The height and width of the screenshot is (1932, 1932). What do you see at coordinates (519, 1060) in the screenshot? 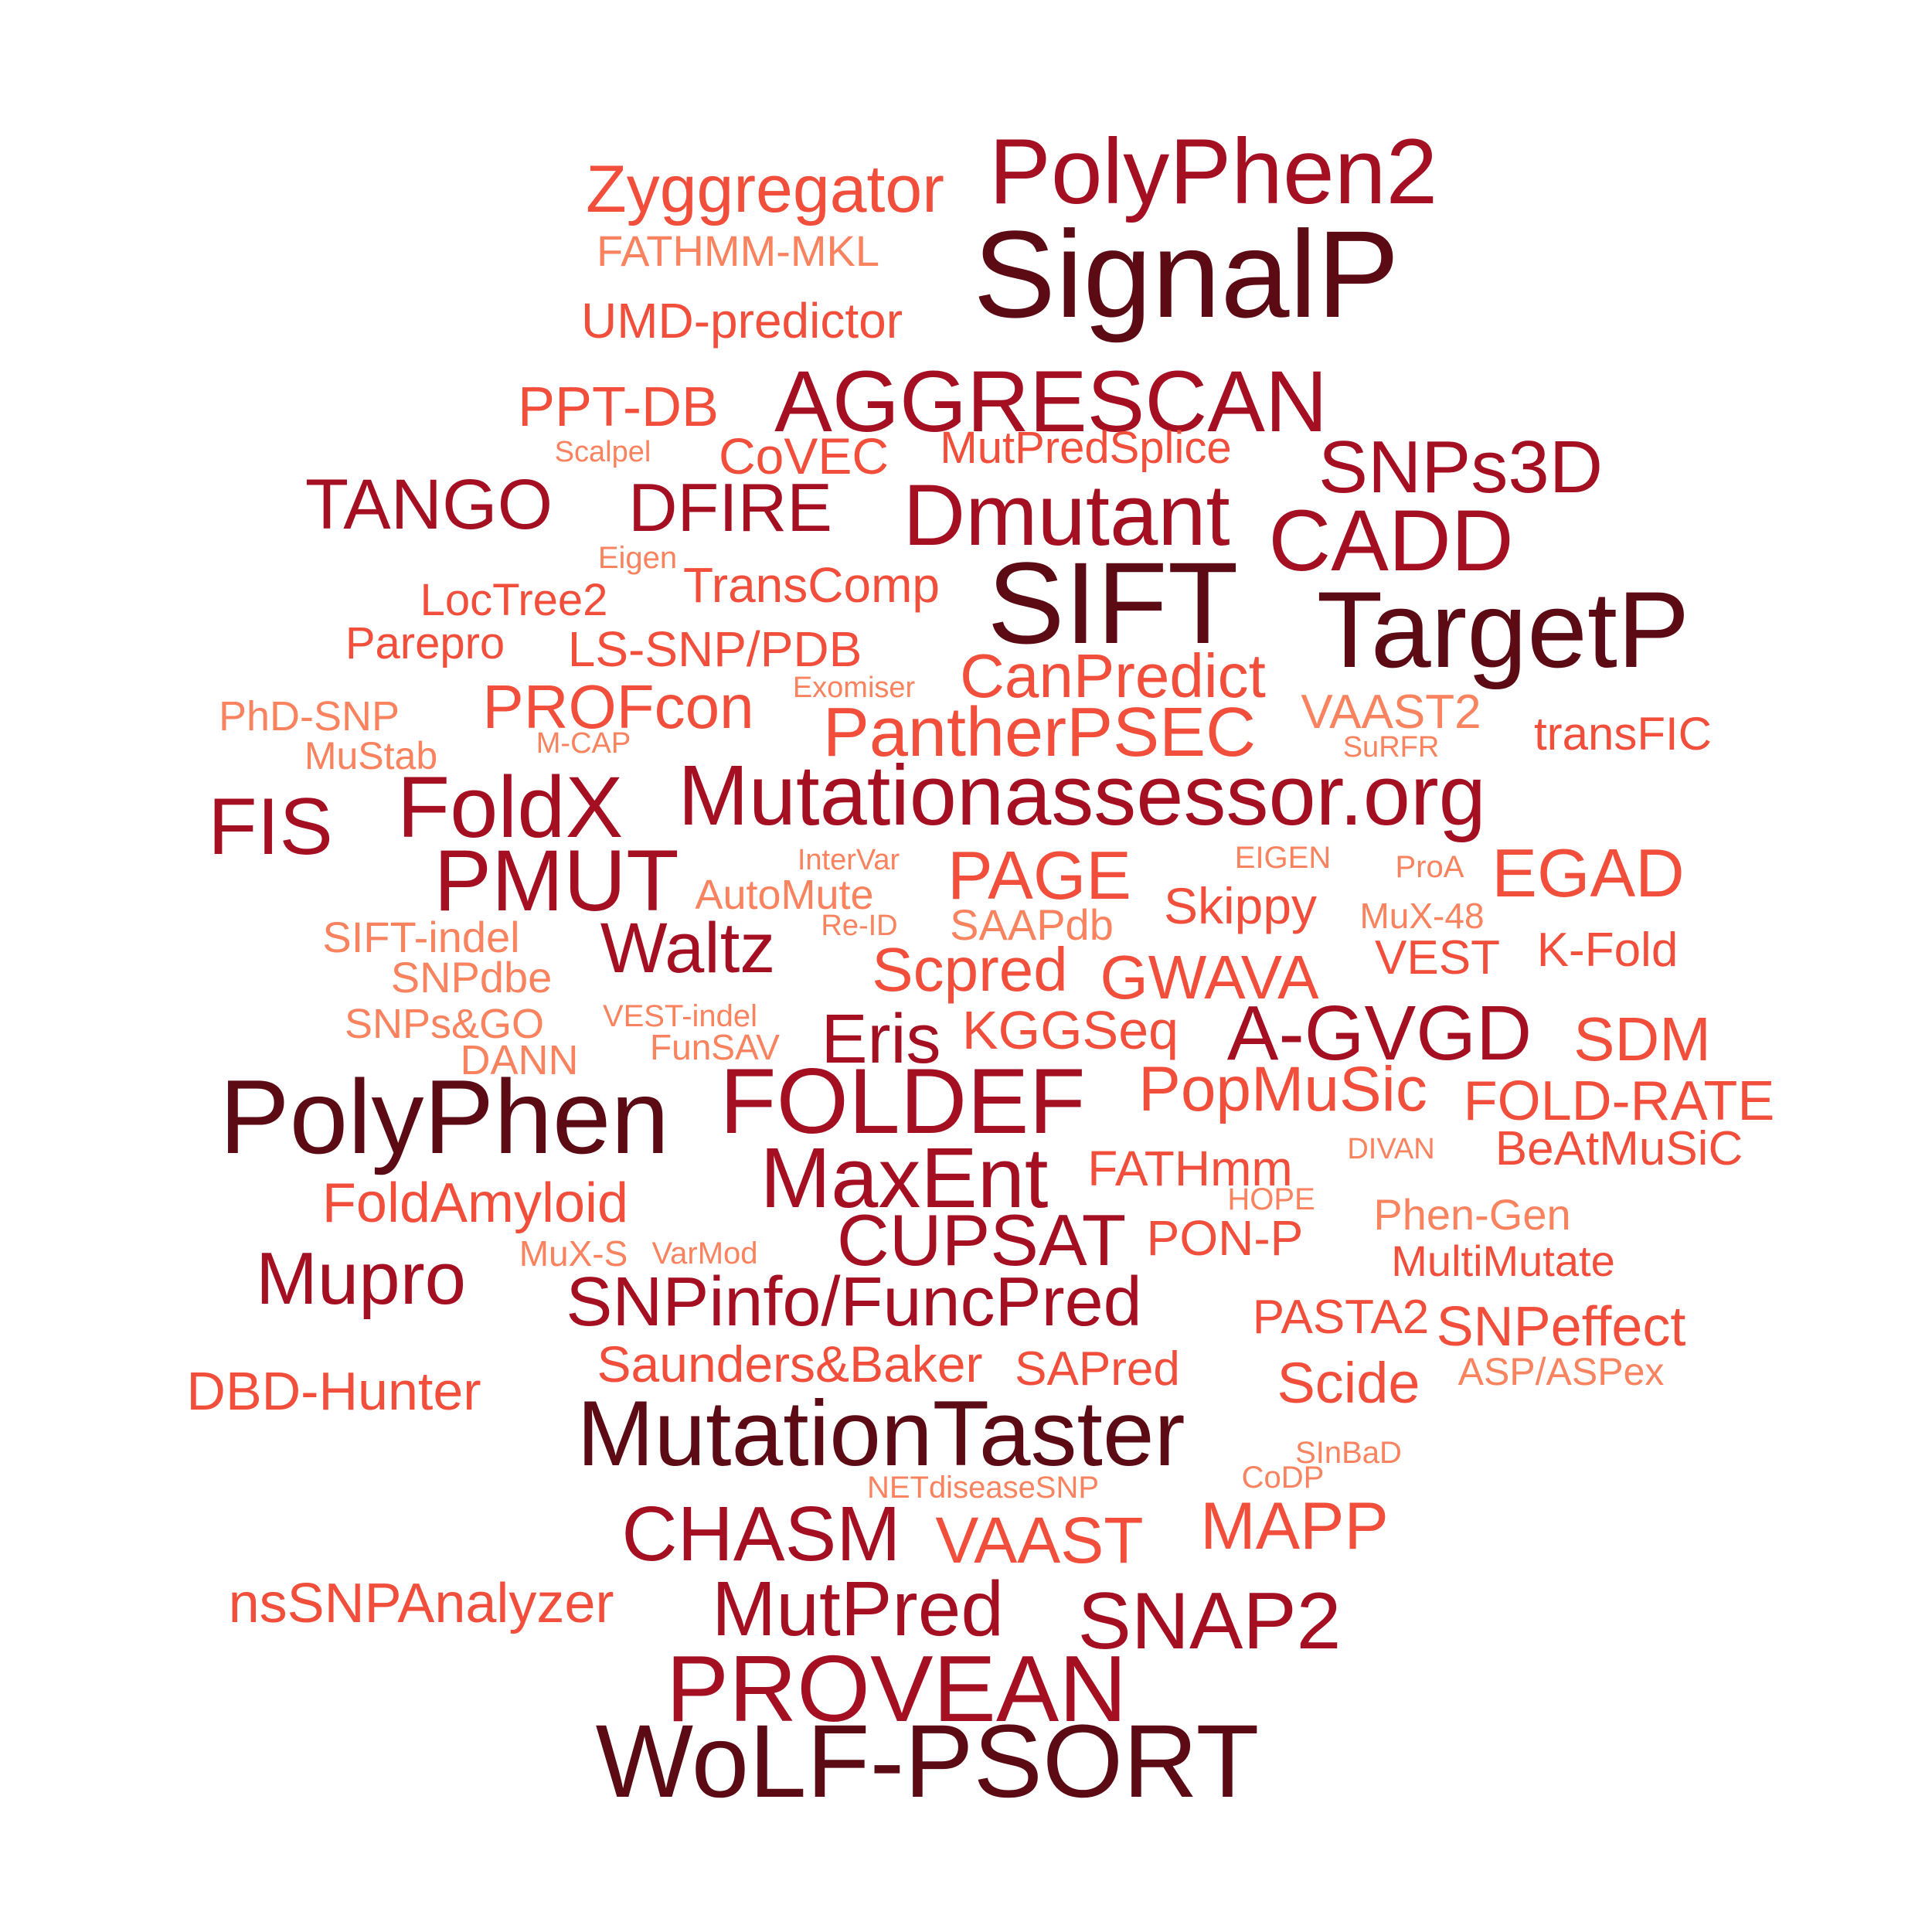
I see `word: DANN` at bounding box center [519, 1060].